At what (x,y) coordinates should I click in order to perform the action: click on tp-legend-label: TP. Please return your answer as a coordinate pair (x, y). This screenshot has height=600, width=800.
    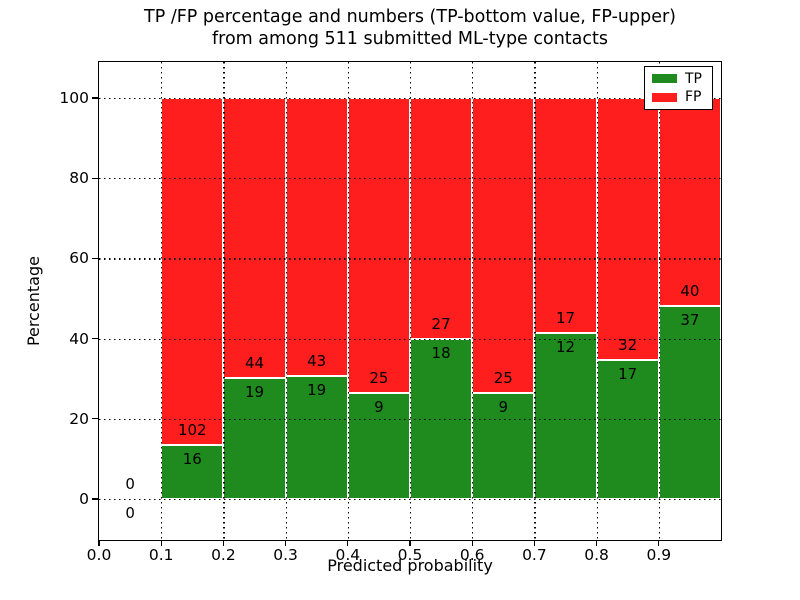
    Looking at the image, I should click on (693, 78).